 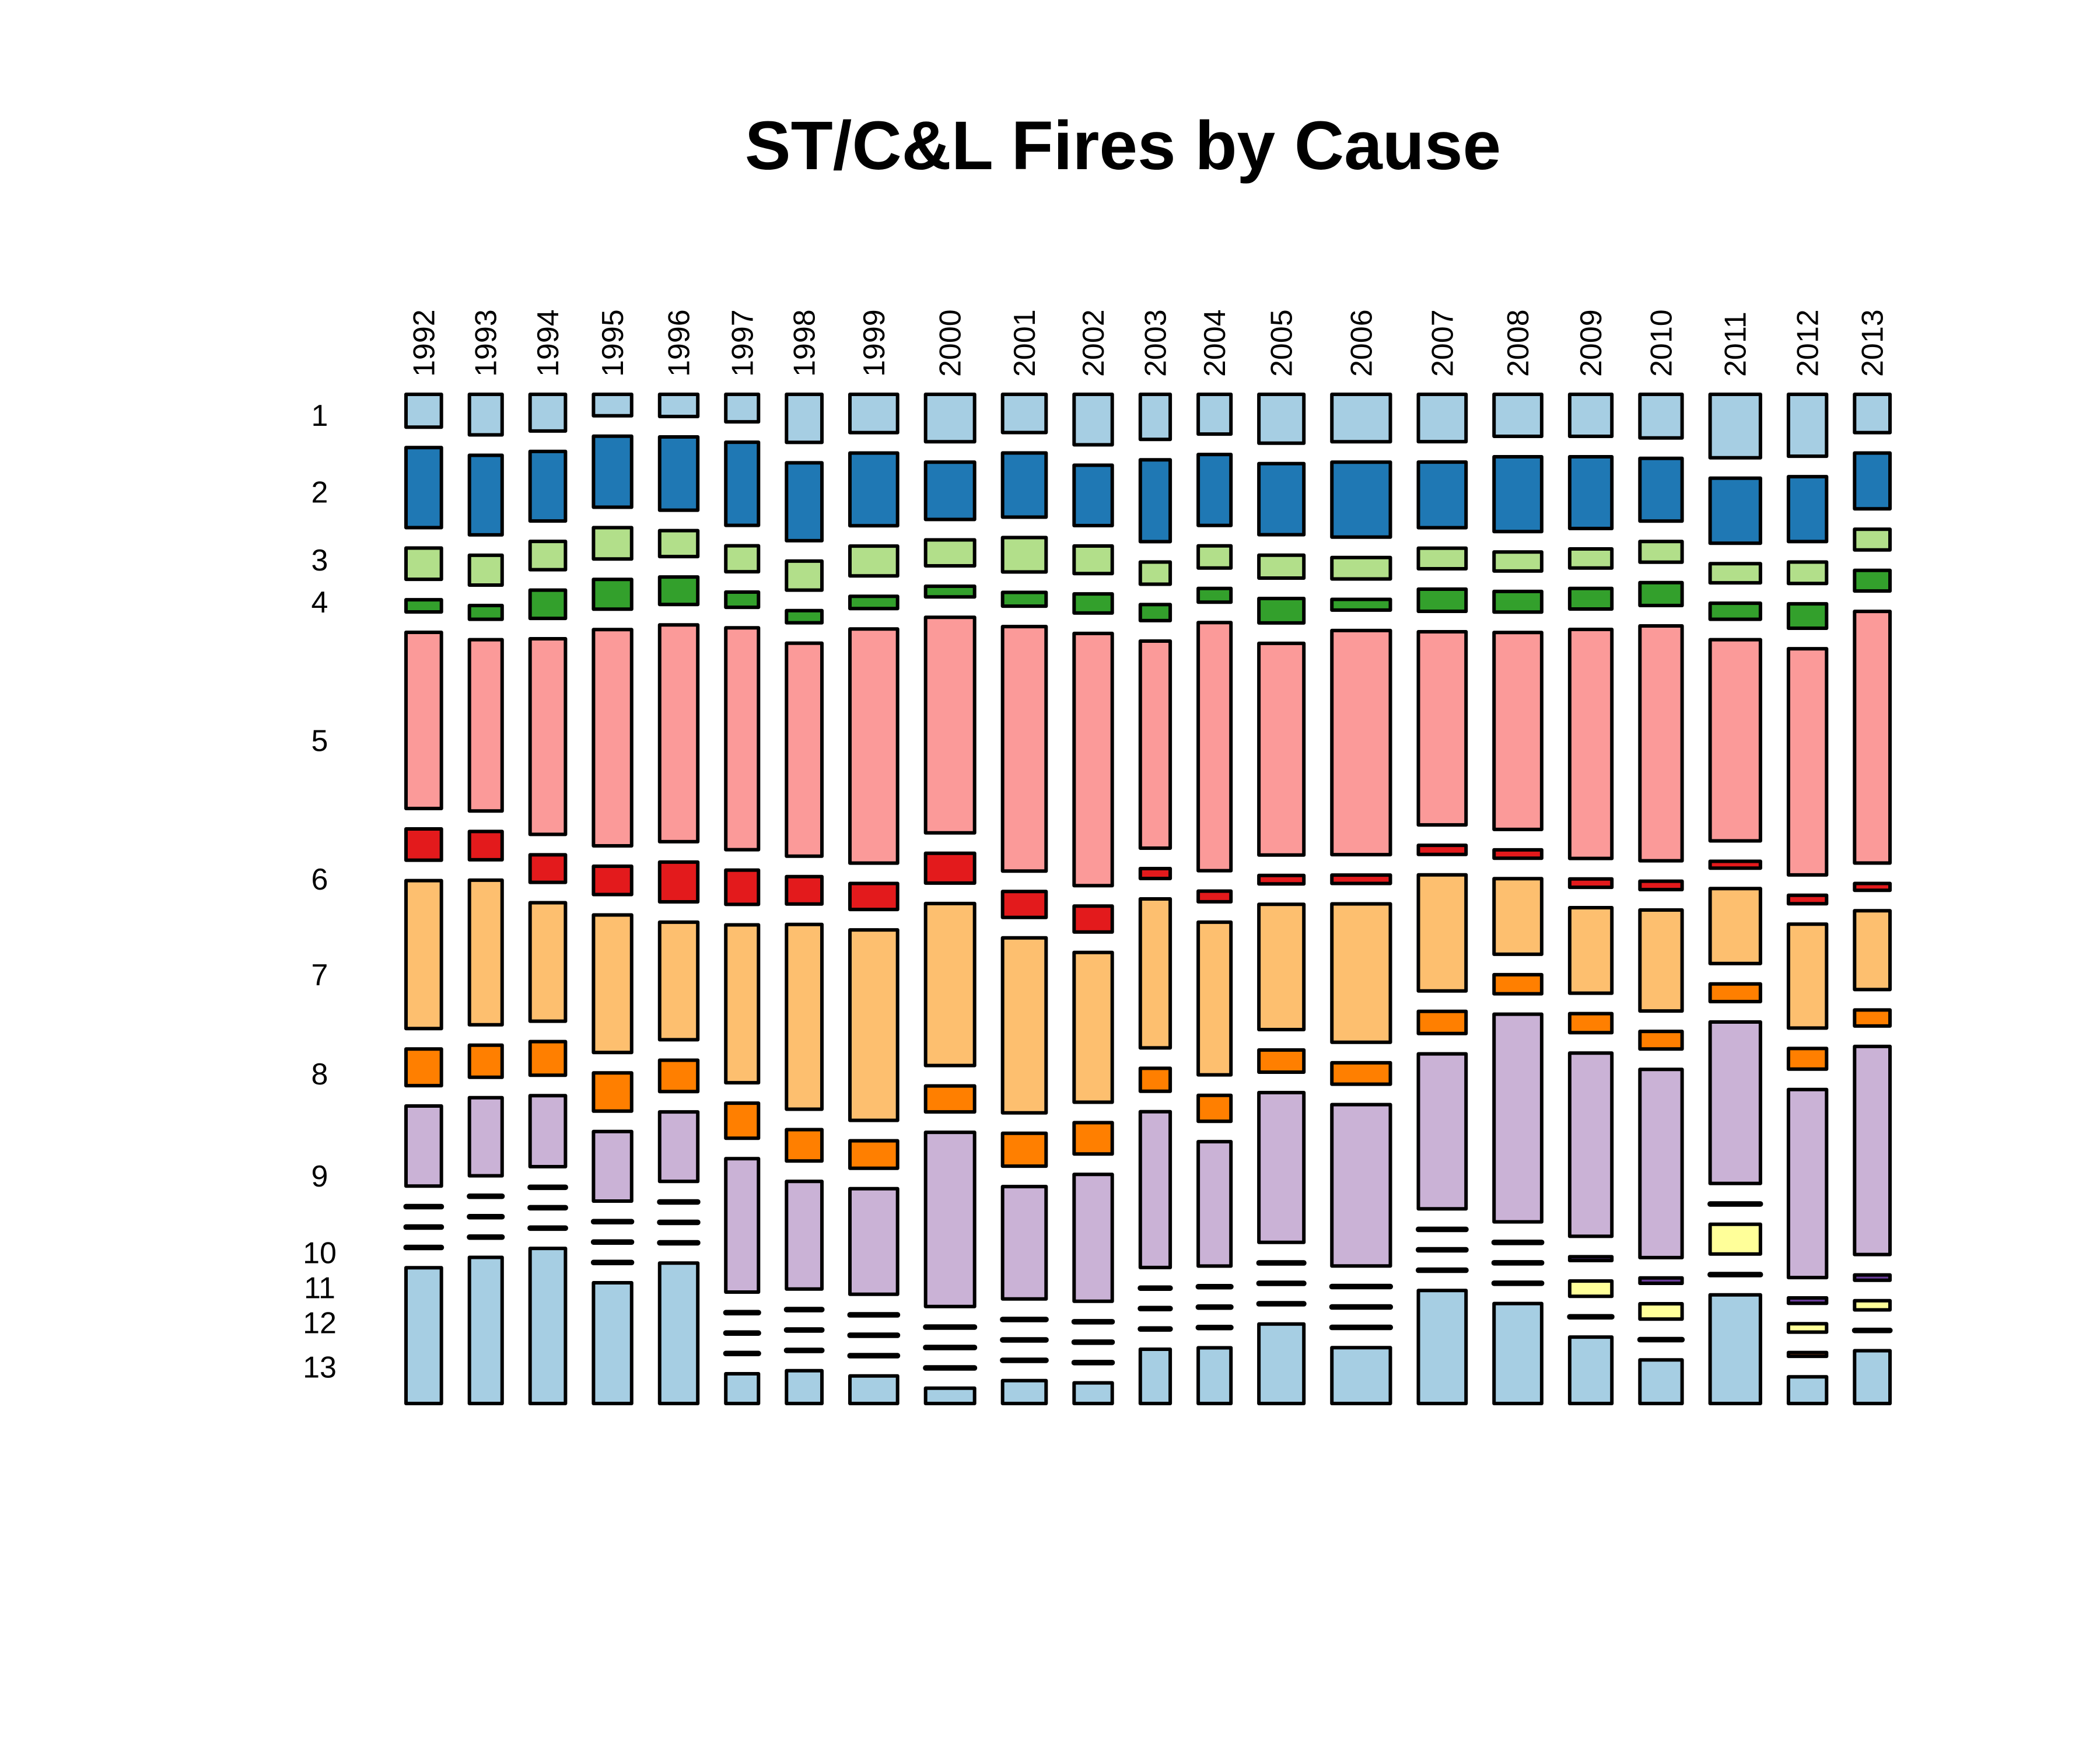 I want to click on x-tick-label-1992: 1992, so click(x=424, y=343).